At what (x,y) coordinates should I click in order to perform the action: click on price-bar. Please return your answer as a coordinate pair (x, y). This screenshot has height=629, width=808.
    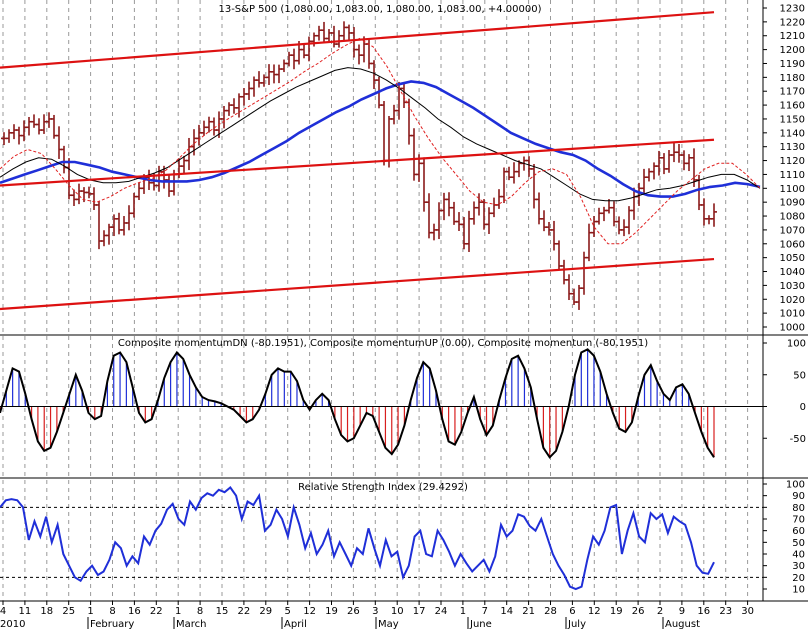
    Looking at the image, I should click on (714, 215).